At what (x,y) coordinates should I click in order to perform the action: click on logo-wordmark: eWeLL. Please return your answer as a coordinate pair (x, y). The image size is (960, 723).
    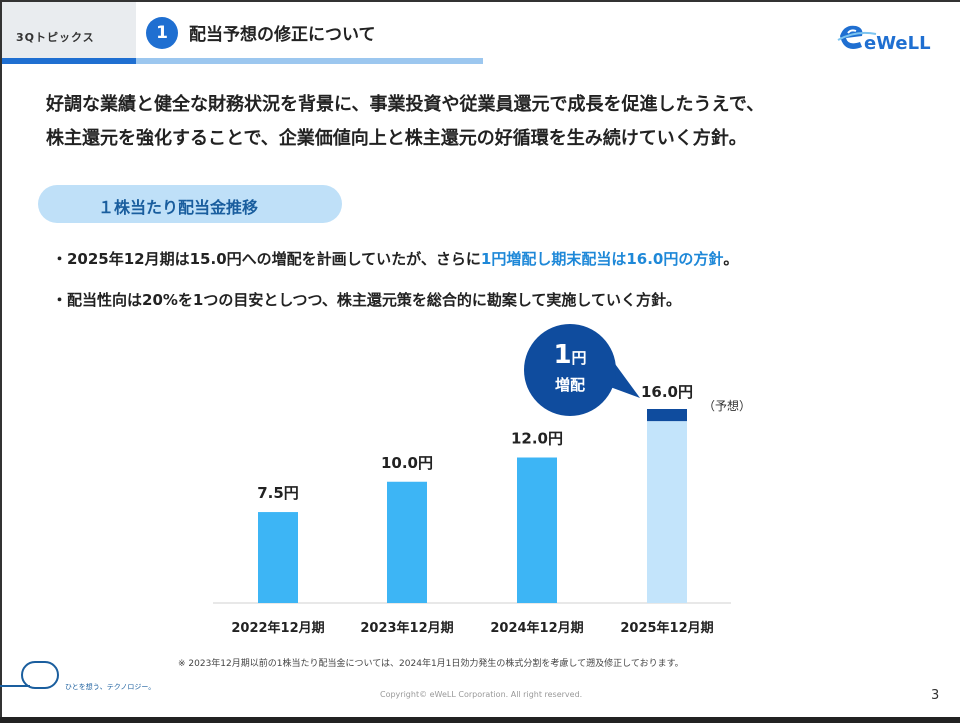
    Looking at the image, I should click on (897, 43).